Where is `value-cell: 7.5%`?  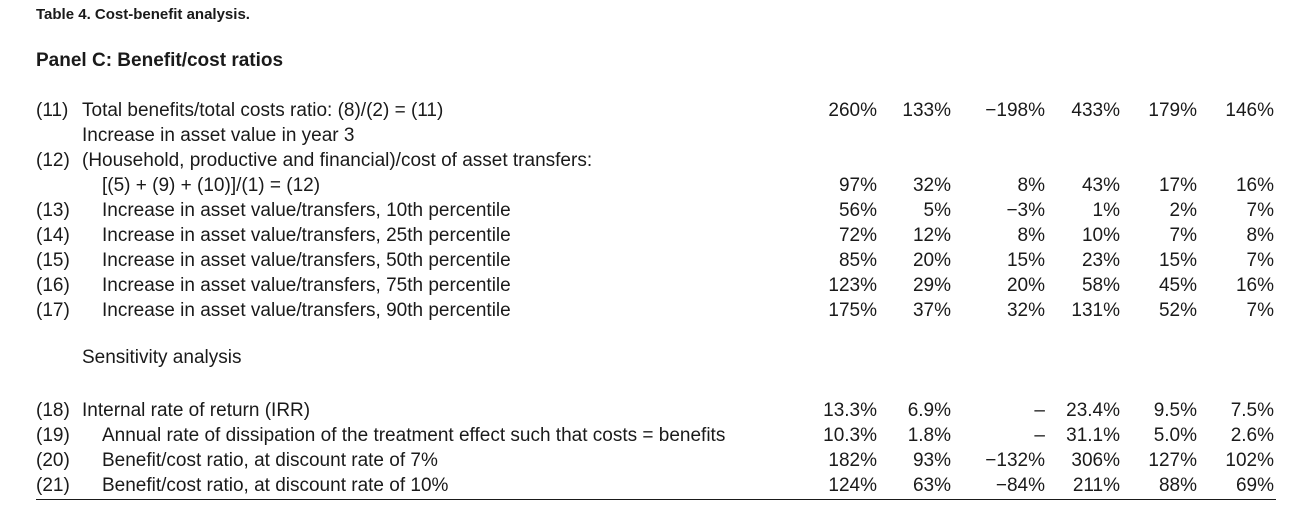 value-cell: 7.5% is located at coordinates (1252, 410).